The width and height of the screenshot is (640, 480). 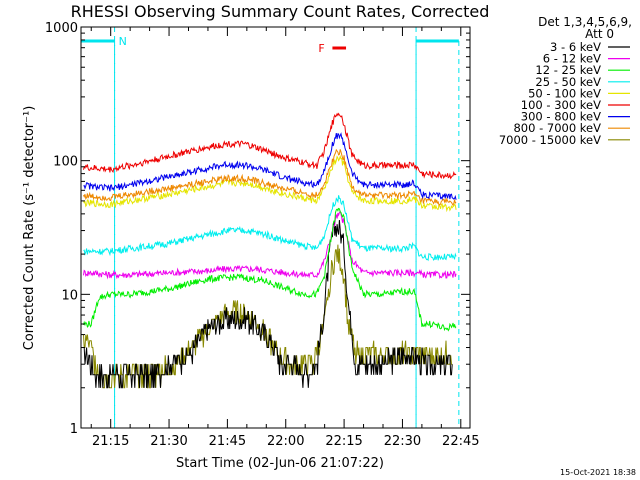 What do you see at coordinates (598, 472) in the screenshot?
I see `timestamp: 15-Oct-2021 18:38` at bounding box center [598, 472].